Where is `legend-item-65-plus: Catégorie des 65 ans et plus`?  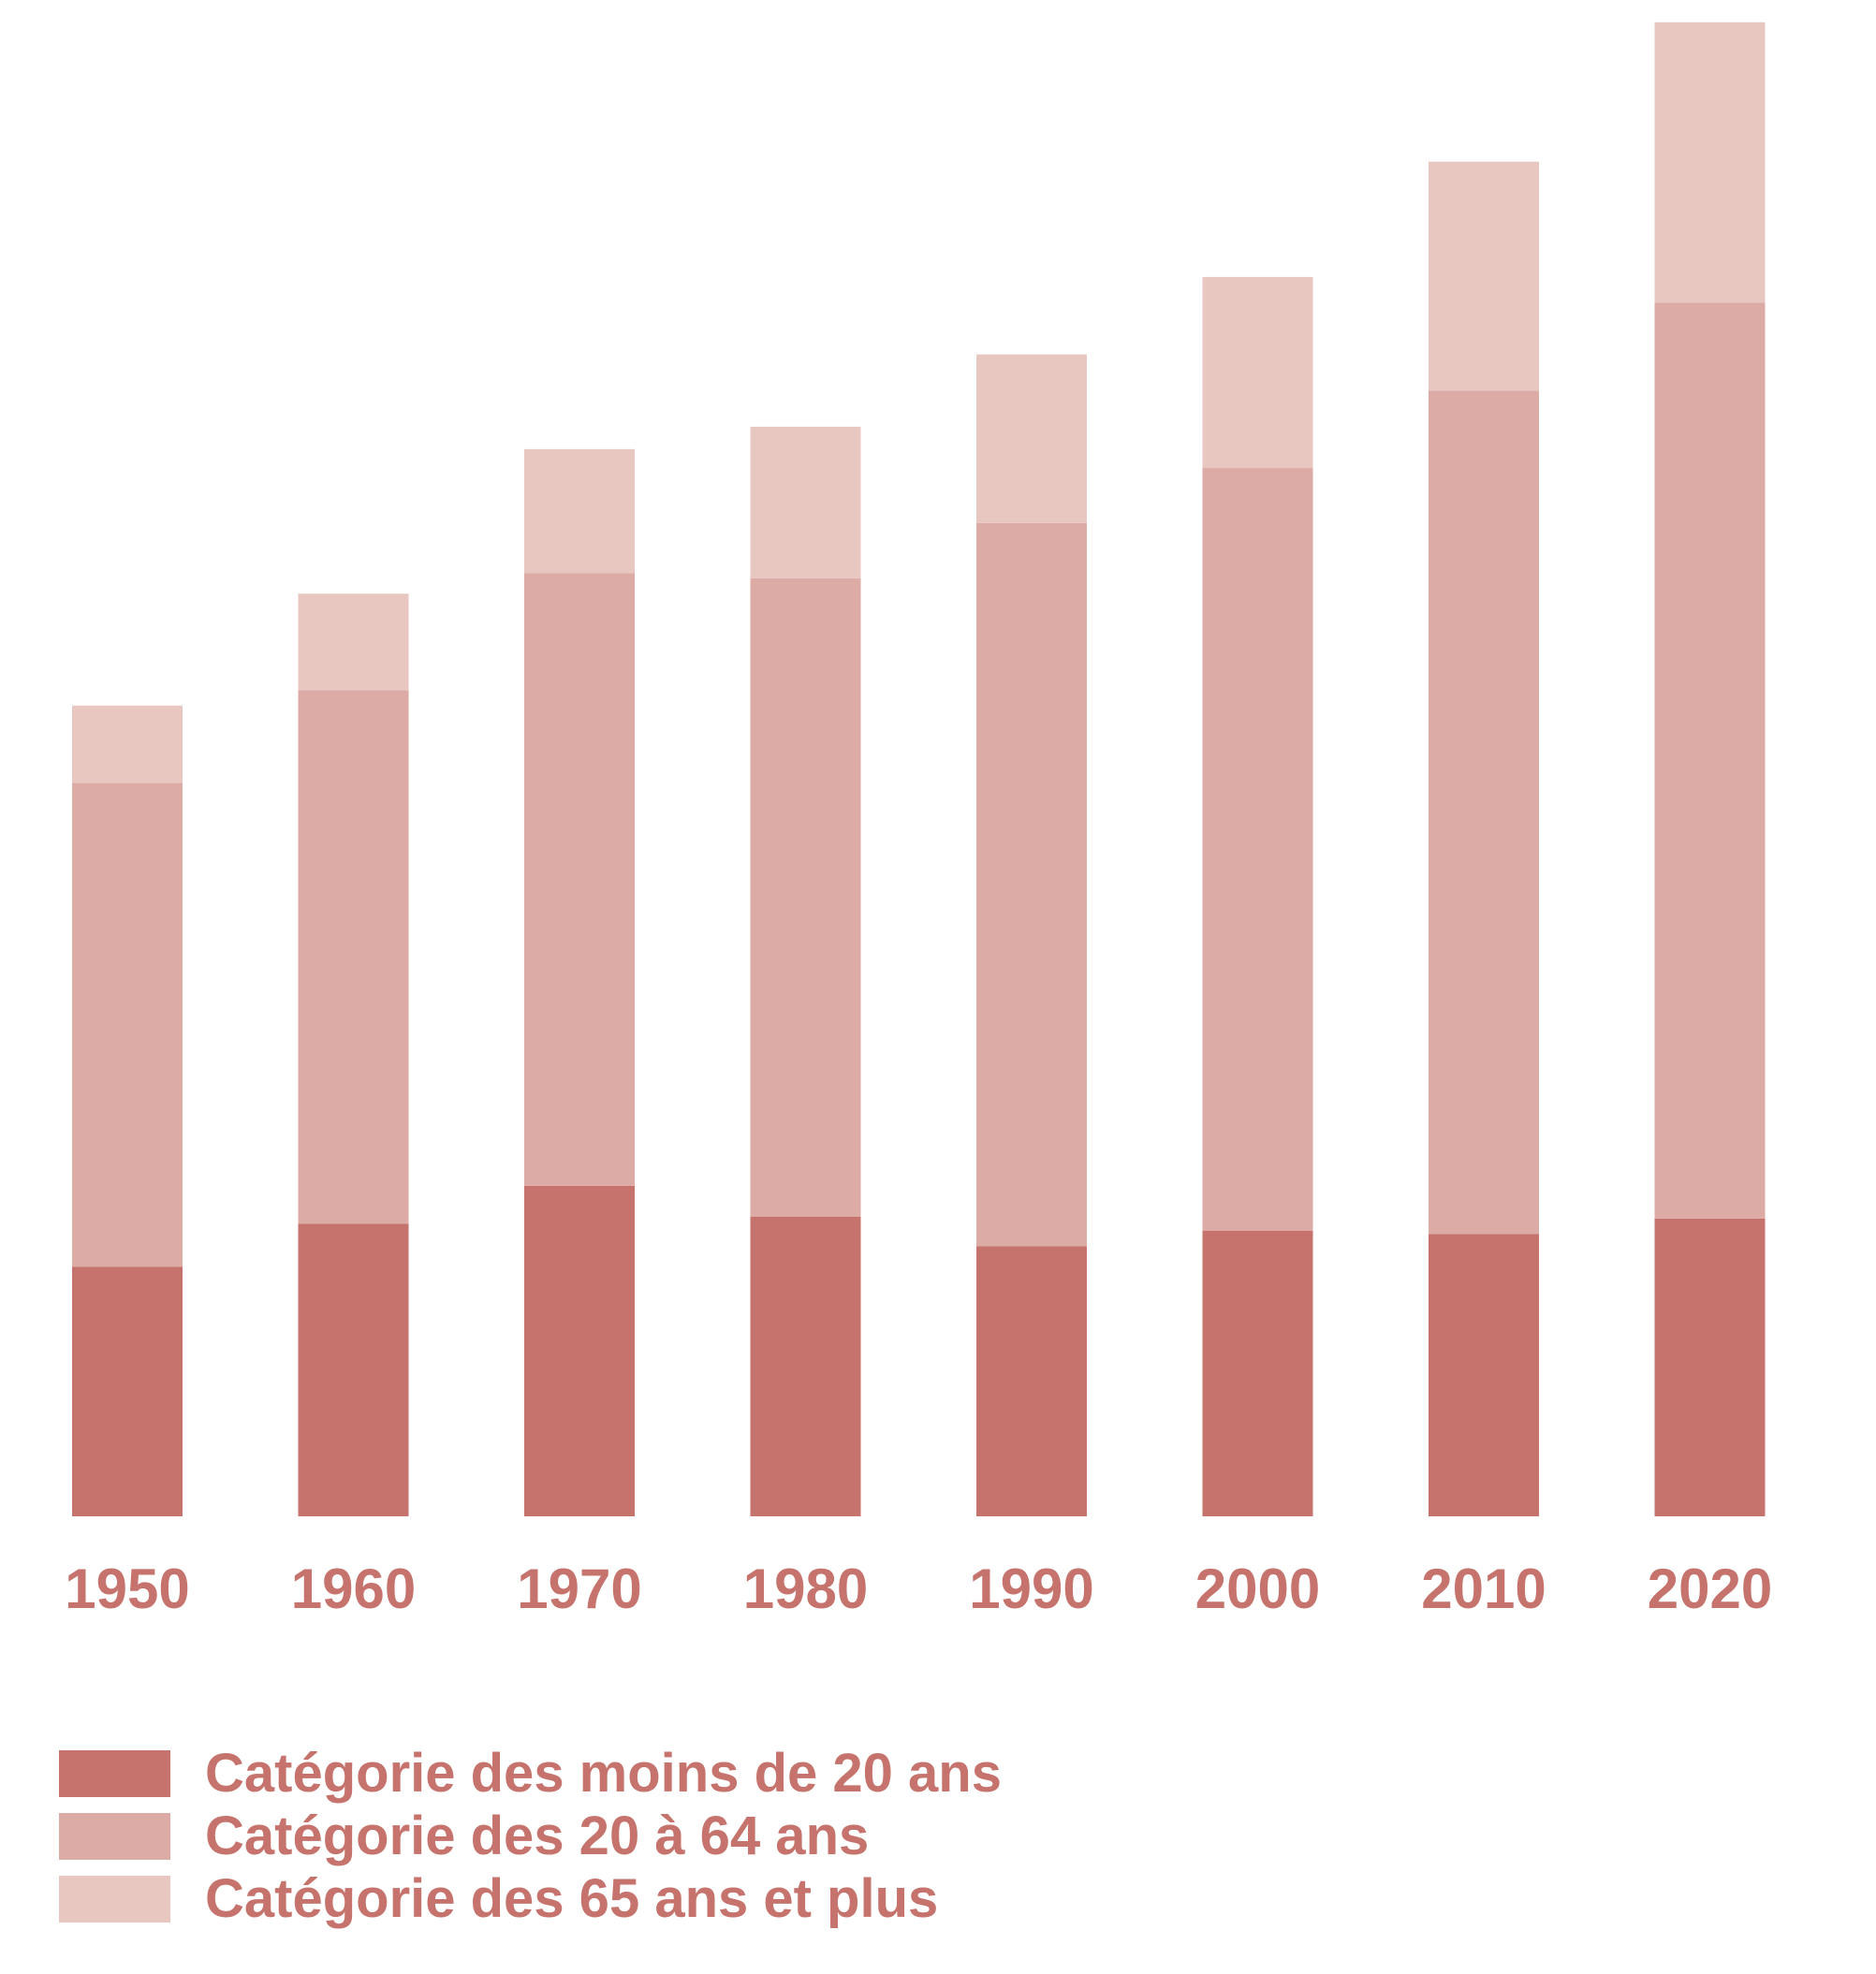
legend-item-65-plus: Catégorie des 65 ans et plus is located at coordinates (530, 1899).